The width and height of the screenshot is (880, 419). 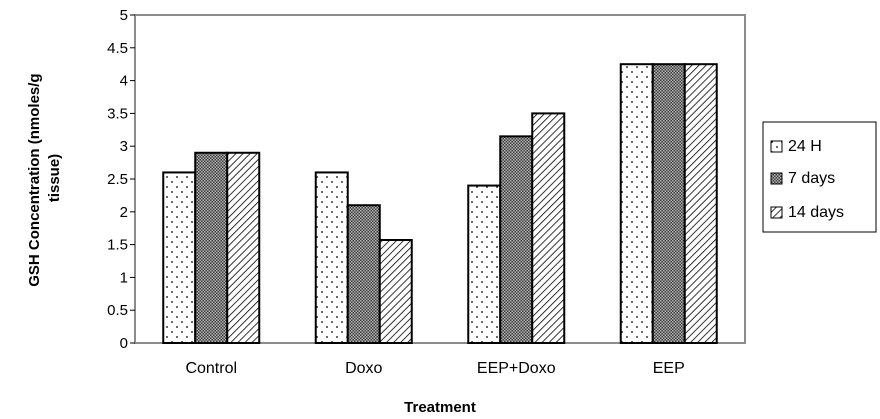 I want to click on legend-label: 24 H, so click(x=805, y=146).